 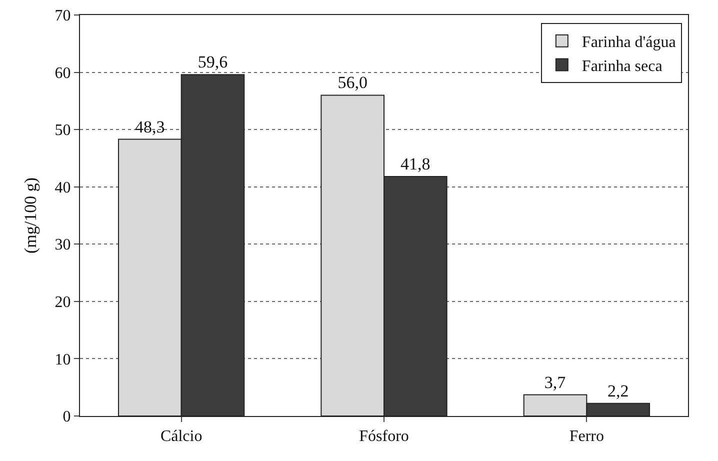 I want to click on y-tick-label: 70, so click(x=62, y=16).